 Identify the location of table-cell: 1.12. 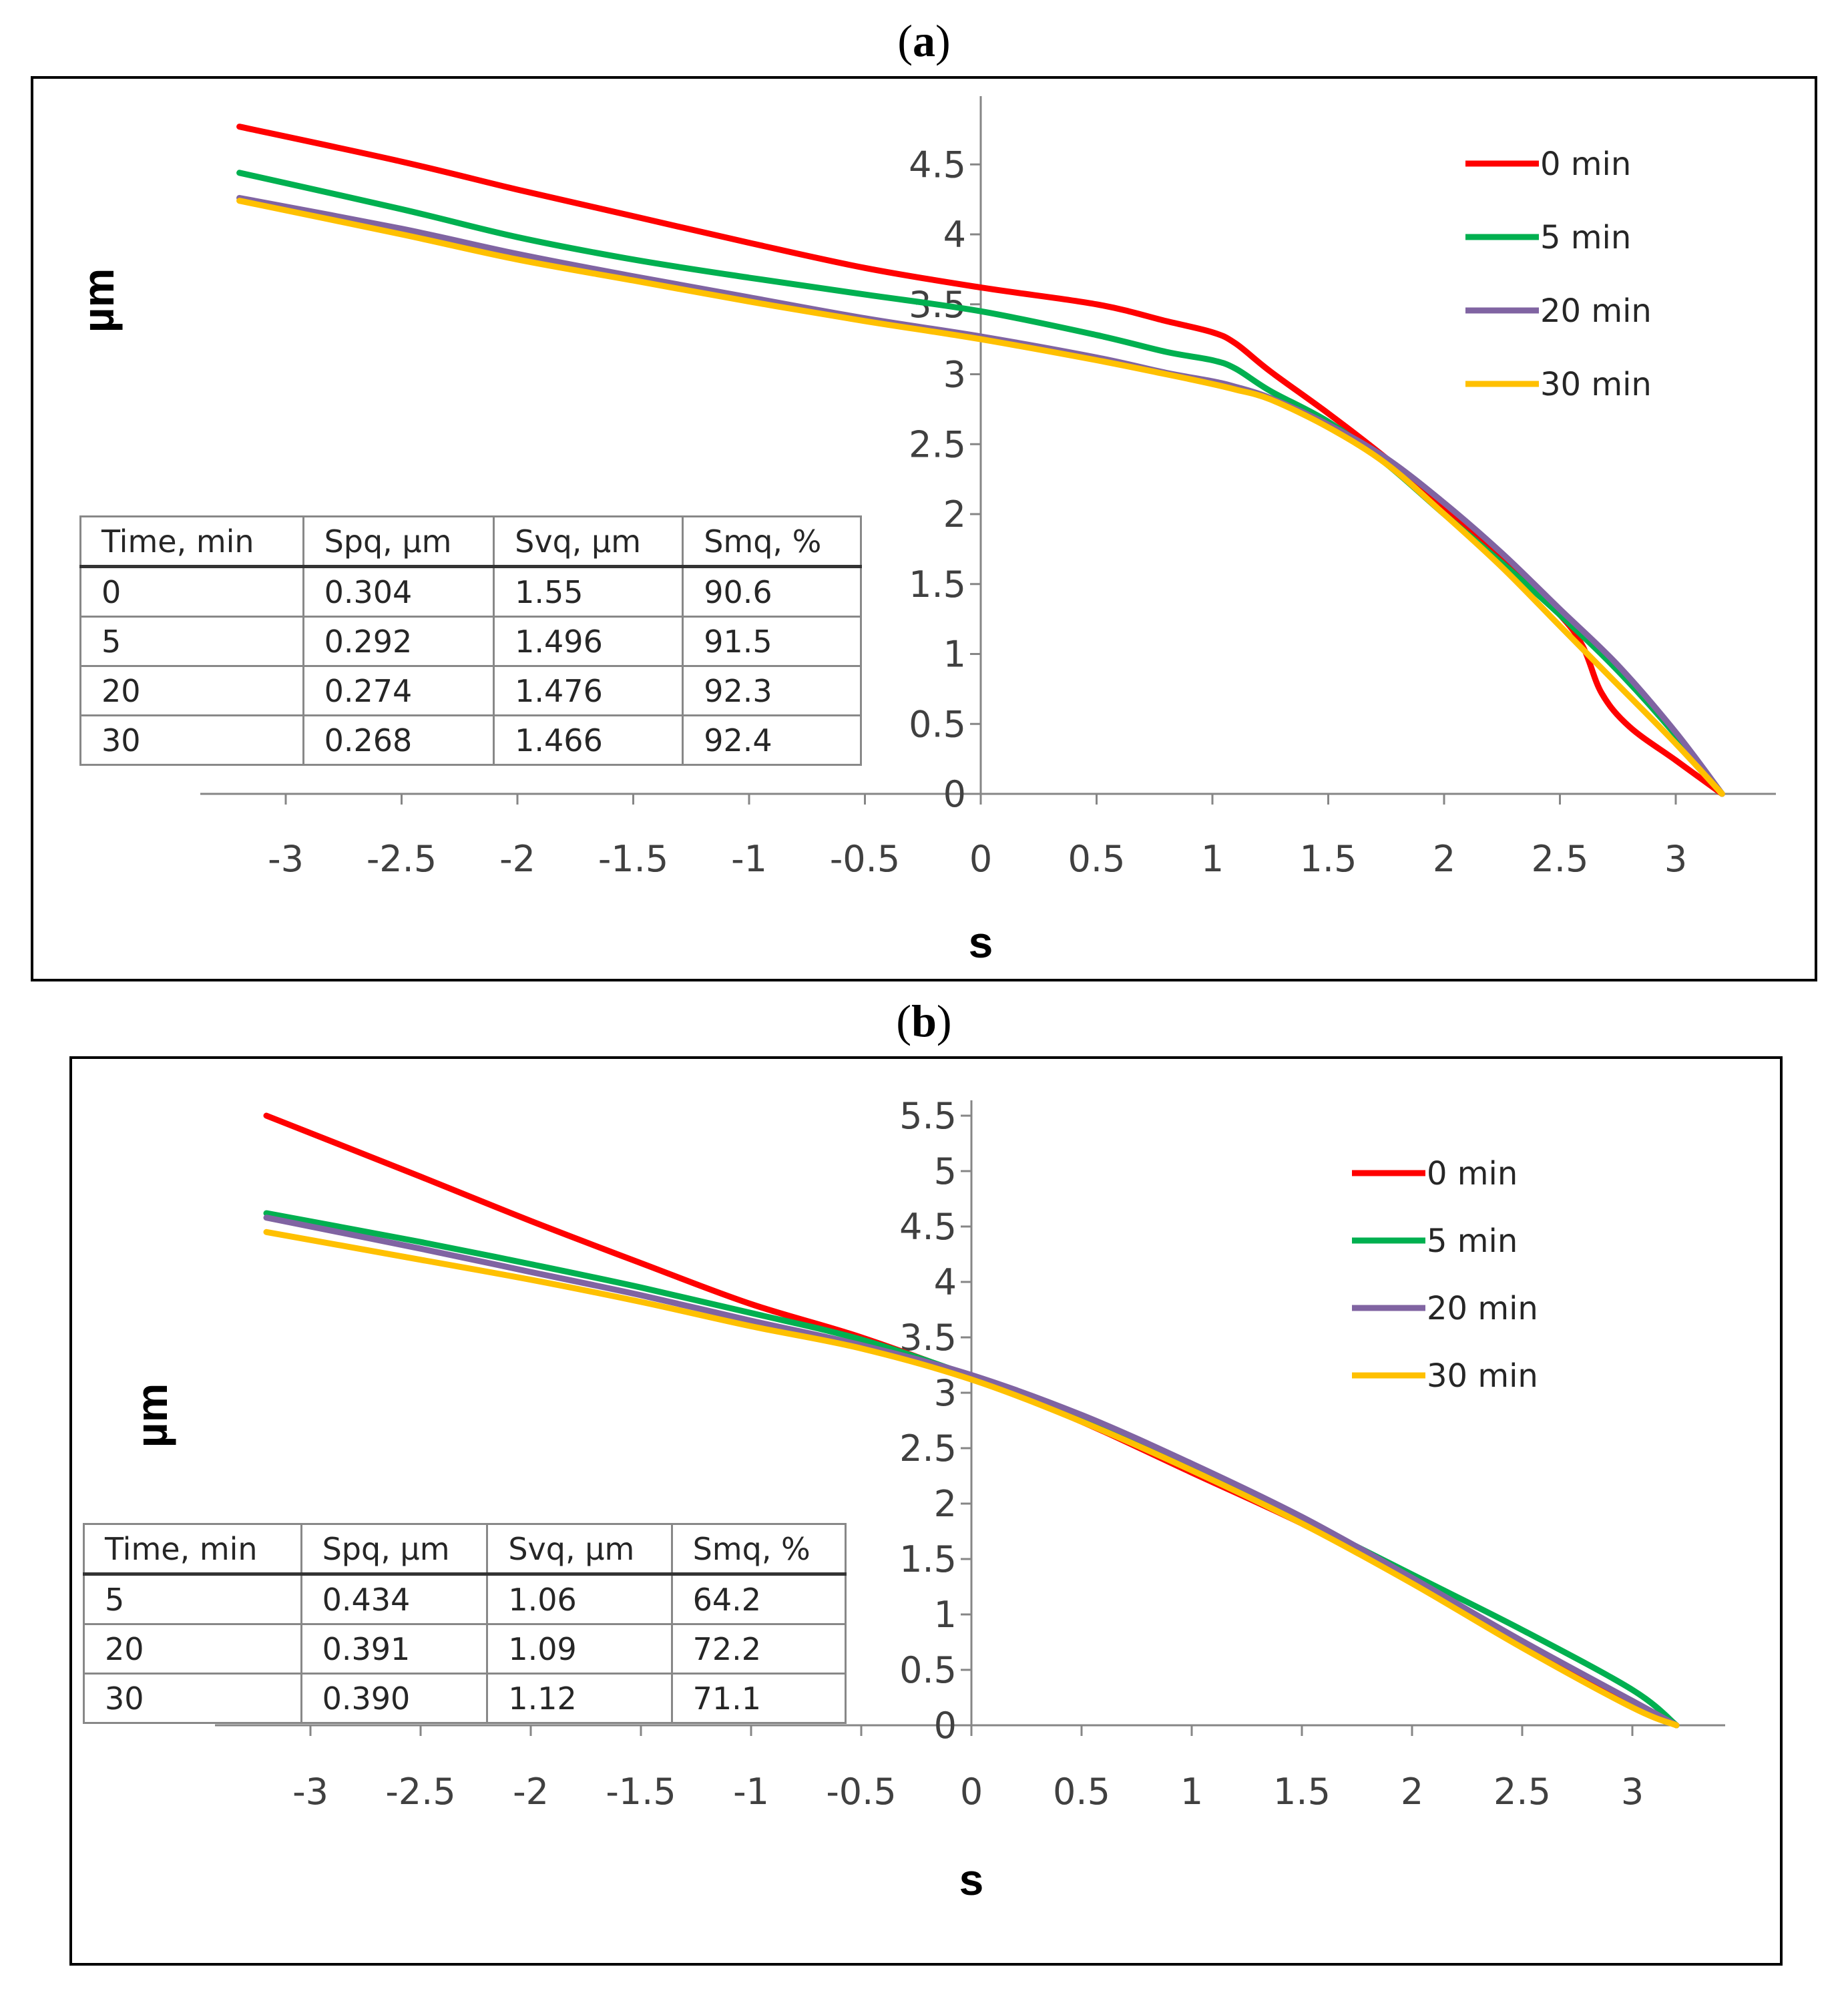
(579, 1698).